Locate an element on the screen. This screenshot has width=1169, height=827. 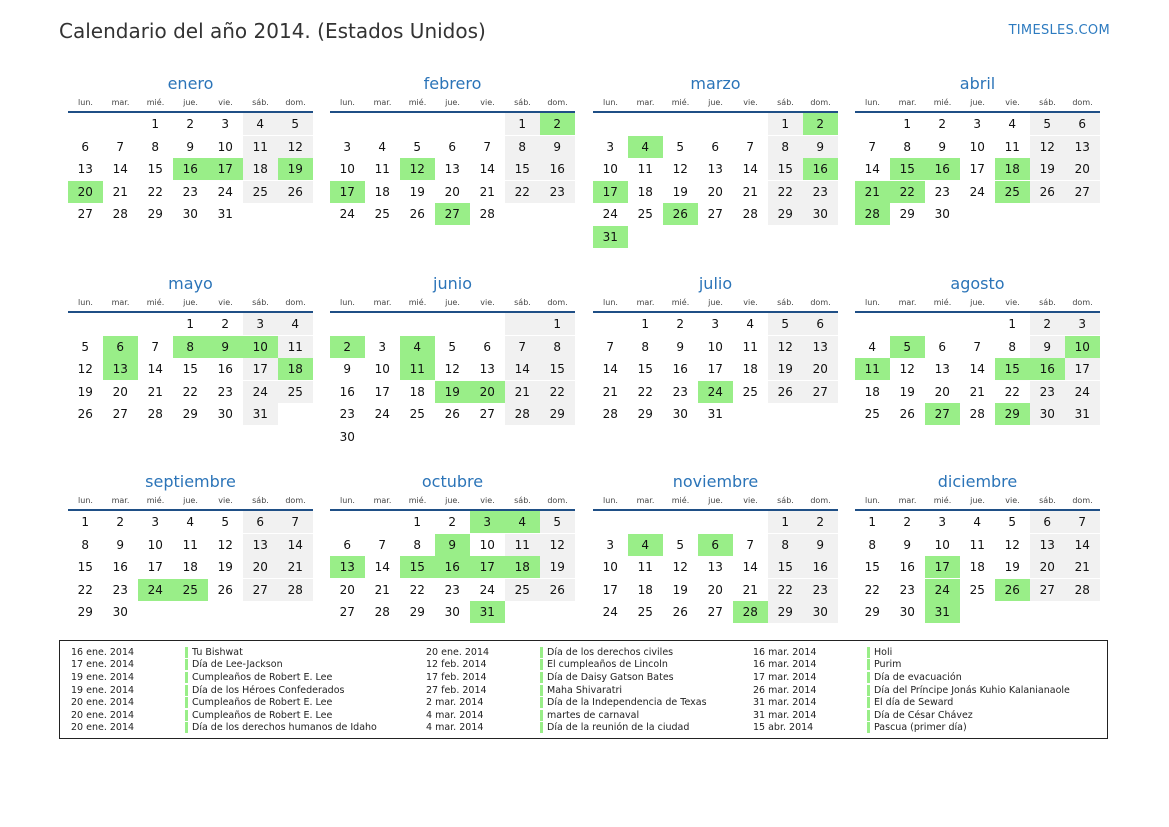
day-cell: 16 is located at coordinates (120, 567).